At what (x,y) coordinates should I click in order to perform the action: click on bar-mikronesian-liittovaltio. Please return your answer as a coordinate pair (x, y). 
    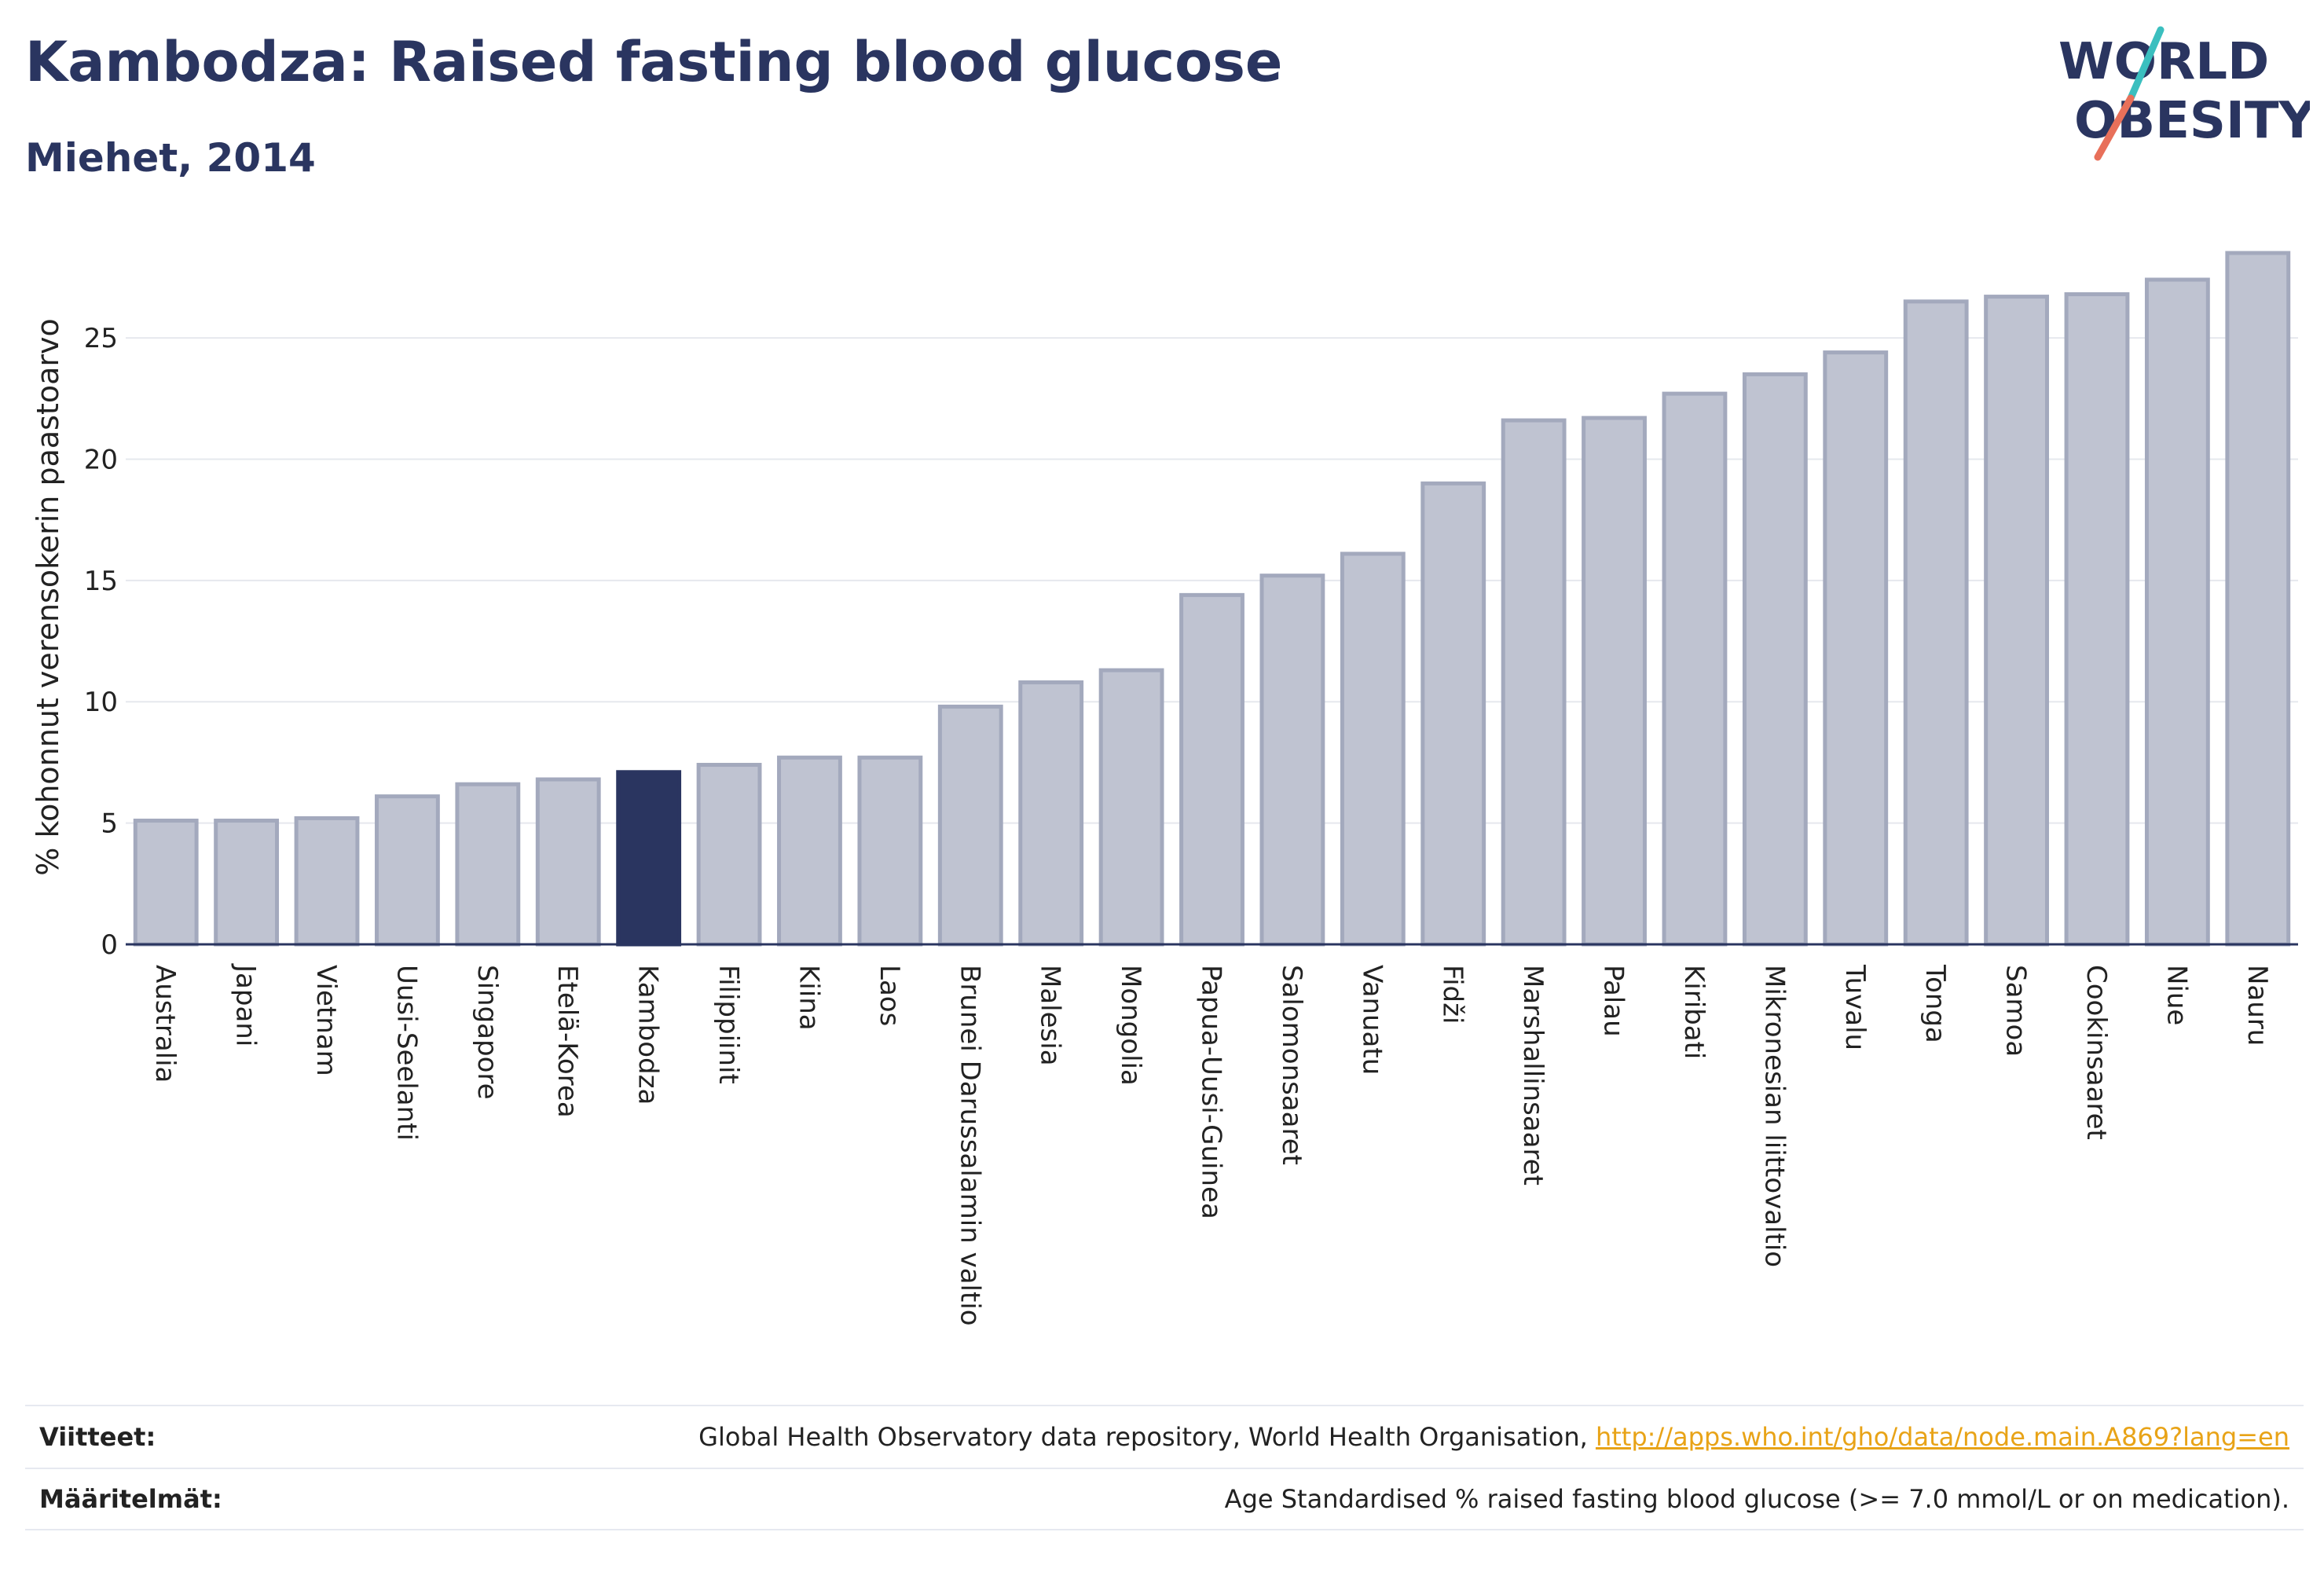
    Looking at the image, I should click on (1775, 659).